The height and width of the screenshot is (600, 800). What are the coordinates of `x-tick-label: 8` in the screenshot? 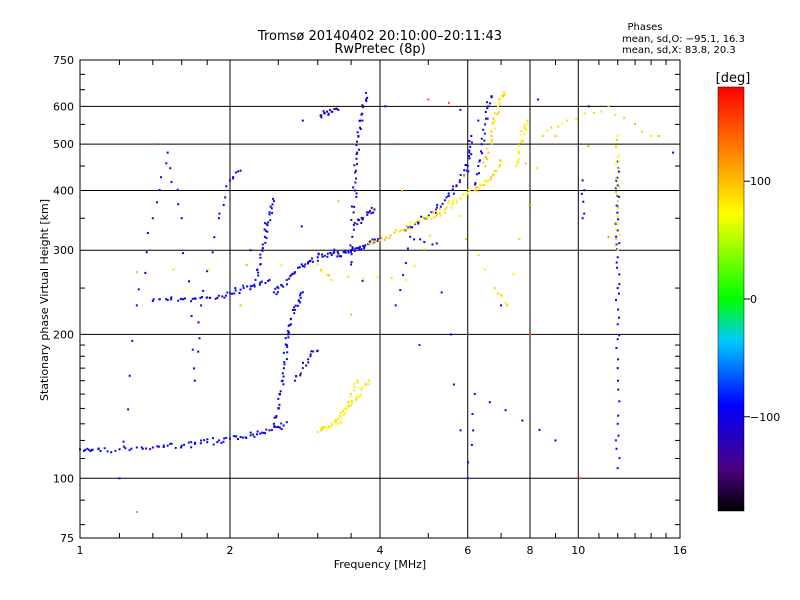 It's located at (530, 550).